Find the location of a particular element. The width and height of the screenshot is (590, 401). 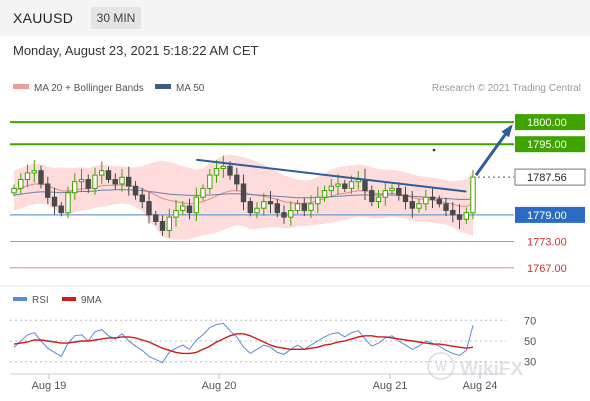

rsi-level-label: 50 is located at coordinates (530, 342).